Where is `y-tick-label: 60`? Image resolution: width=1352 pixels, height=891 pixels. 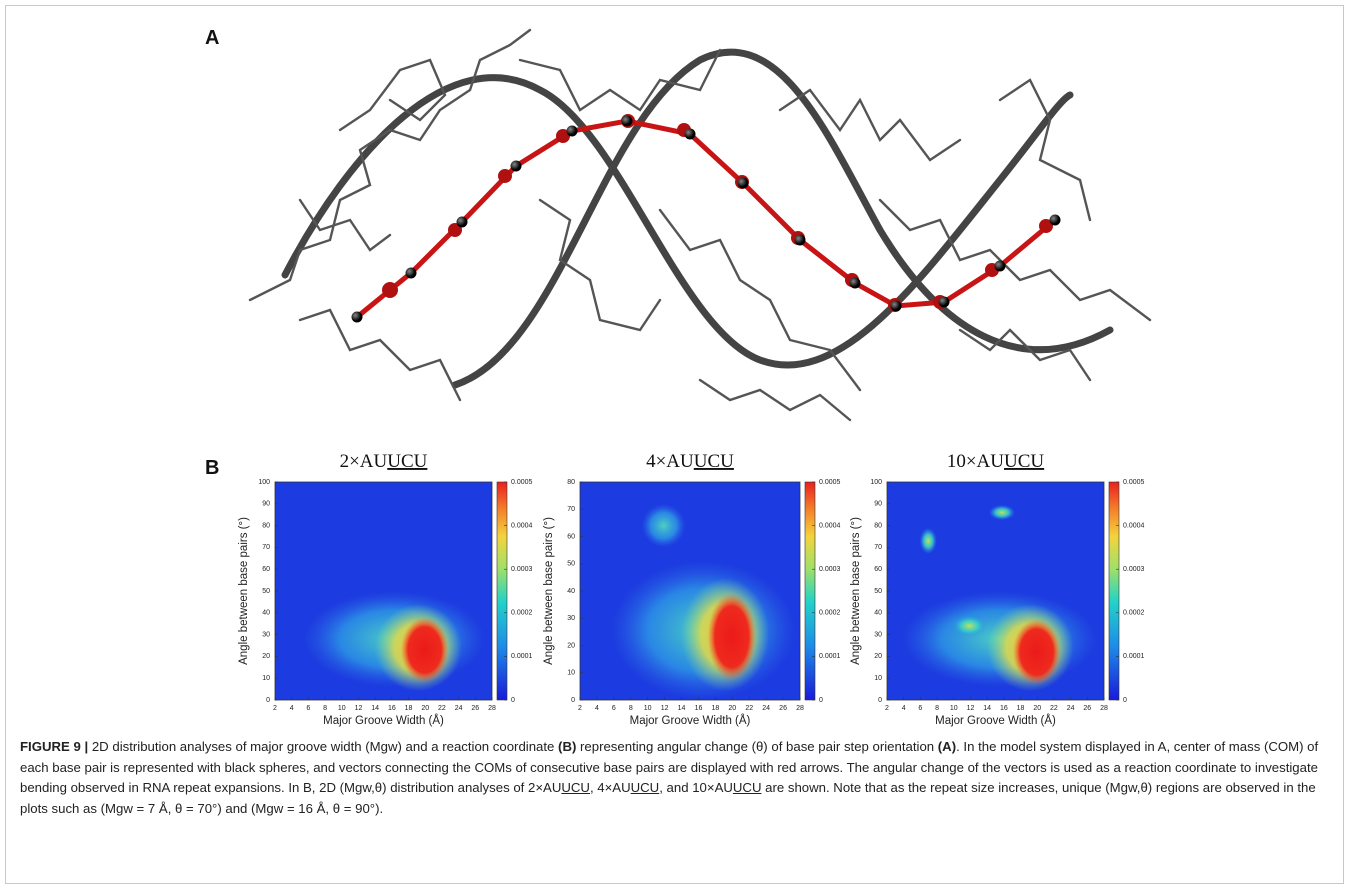 y-tick-label: 60 is located at coordinates (878, 569).